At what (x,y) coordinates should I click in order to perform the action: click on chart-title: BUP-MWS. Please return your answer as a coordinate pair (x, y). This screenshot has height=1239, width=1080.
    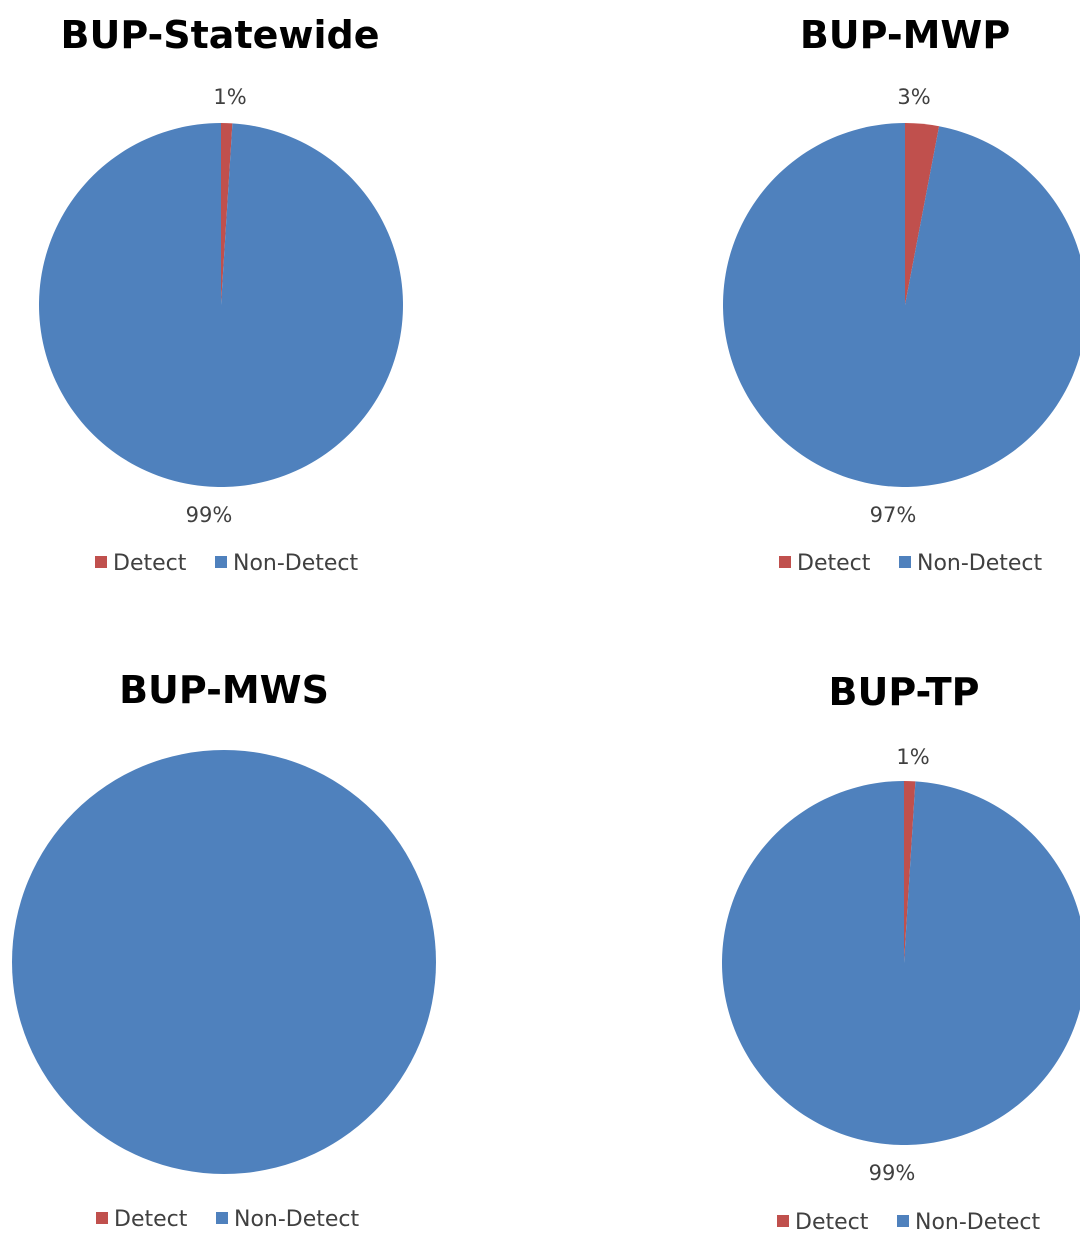
    Looking at the image, I should click on (224, 690).